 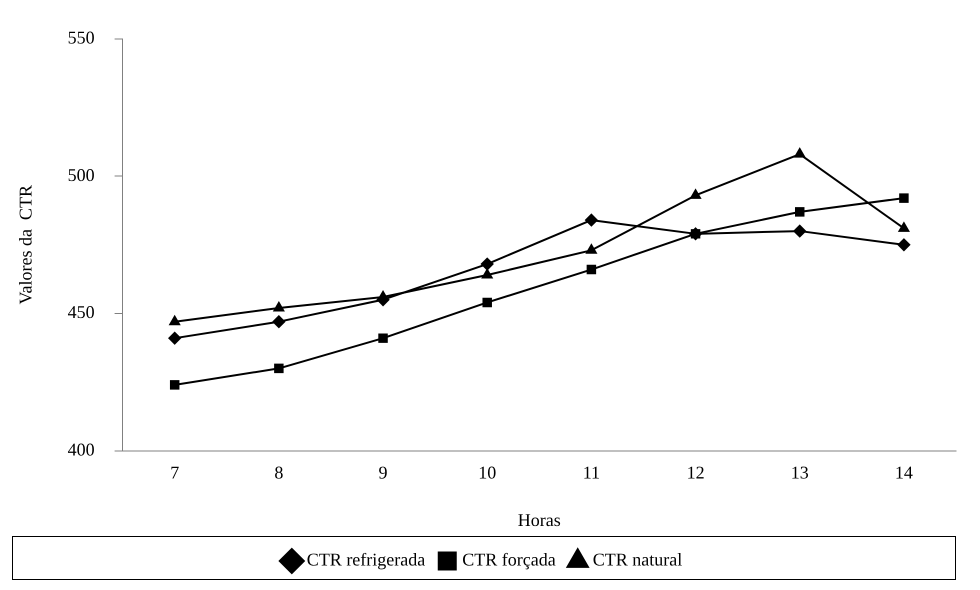 What do you see at coordinates (175, 472) in the screenshot?
I see `x-tick-label: 7` at bounding box center [175, 472].